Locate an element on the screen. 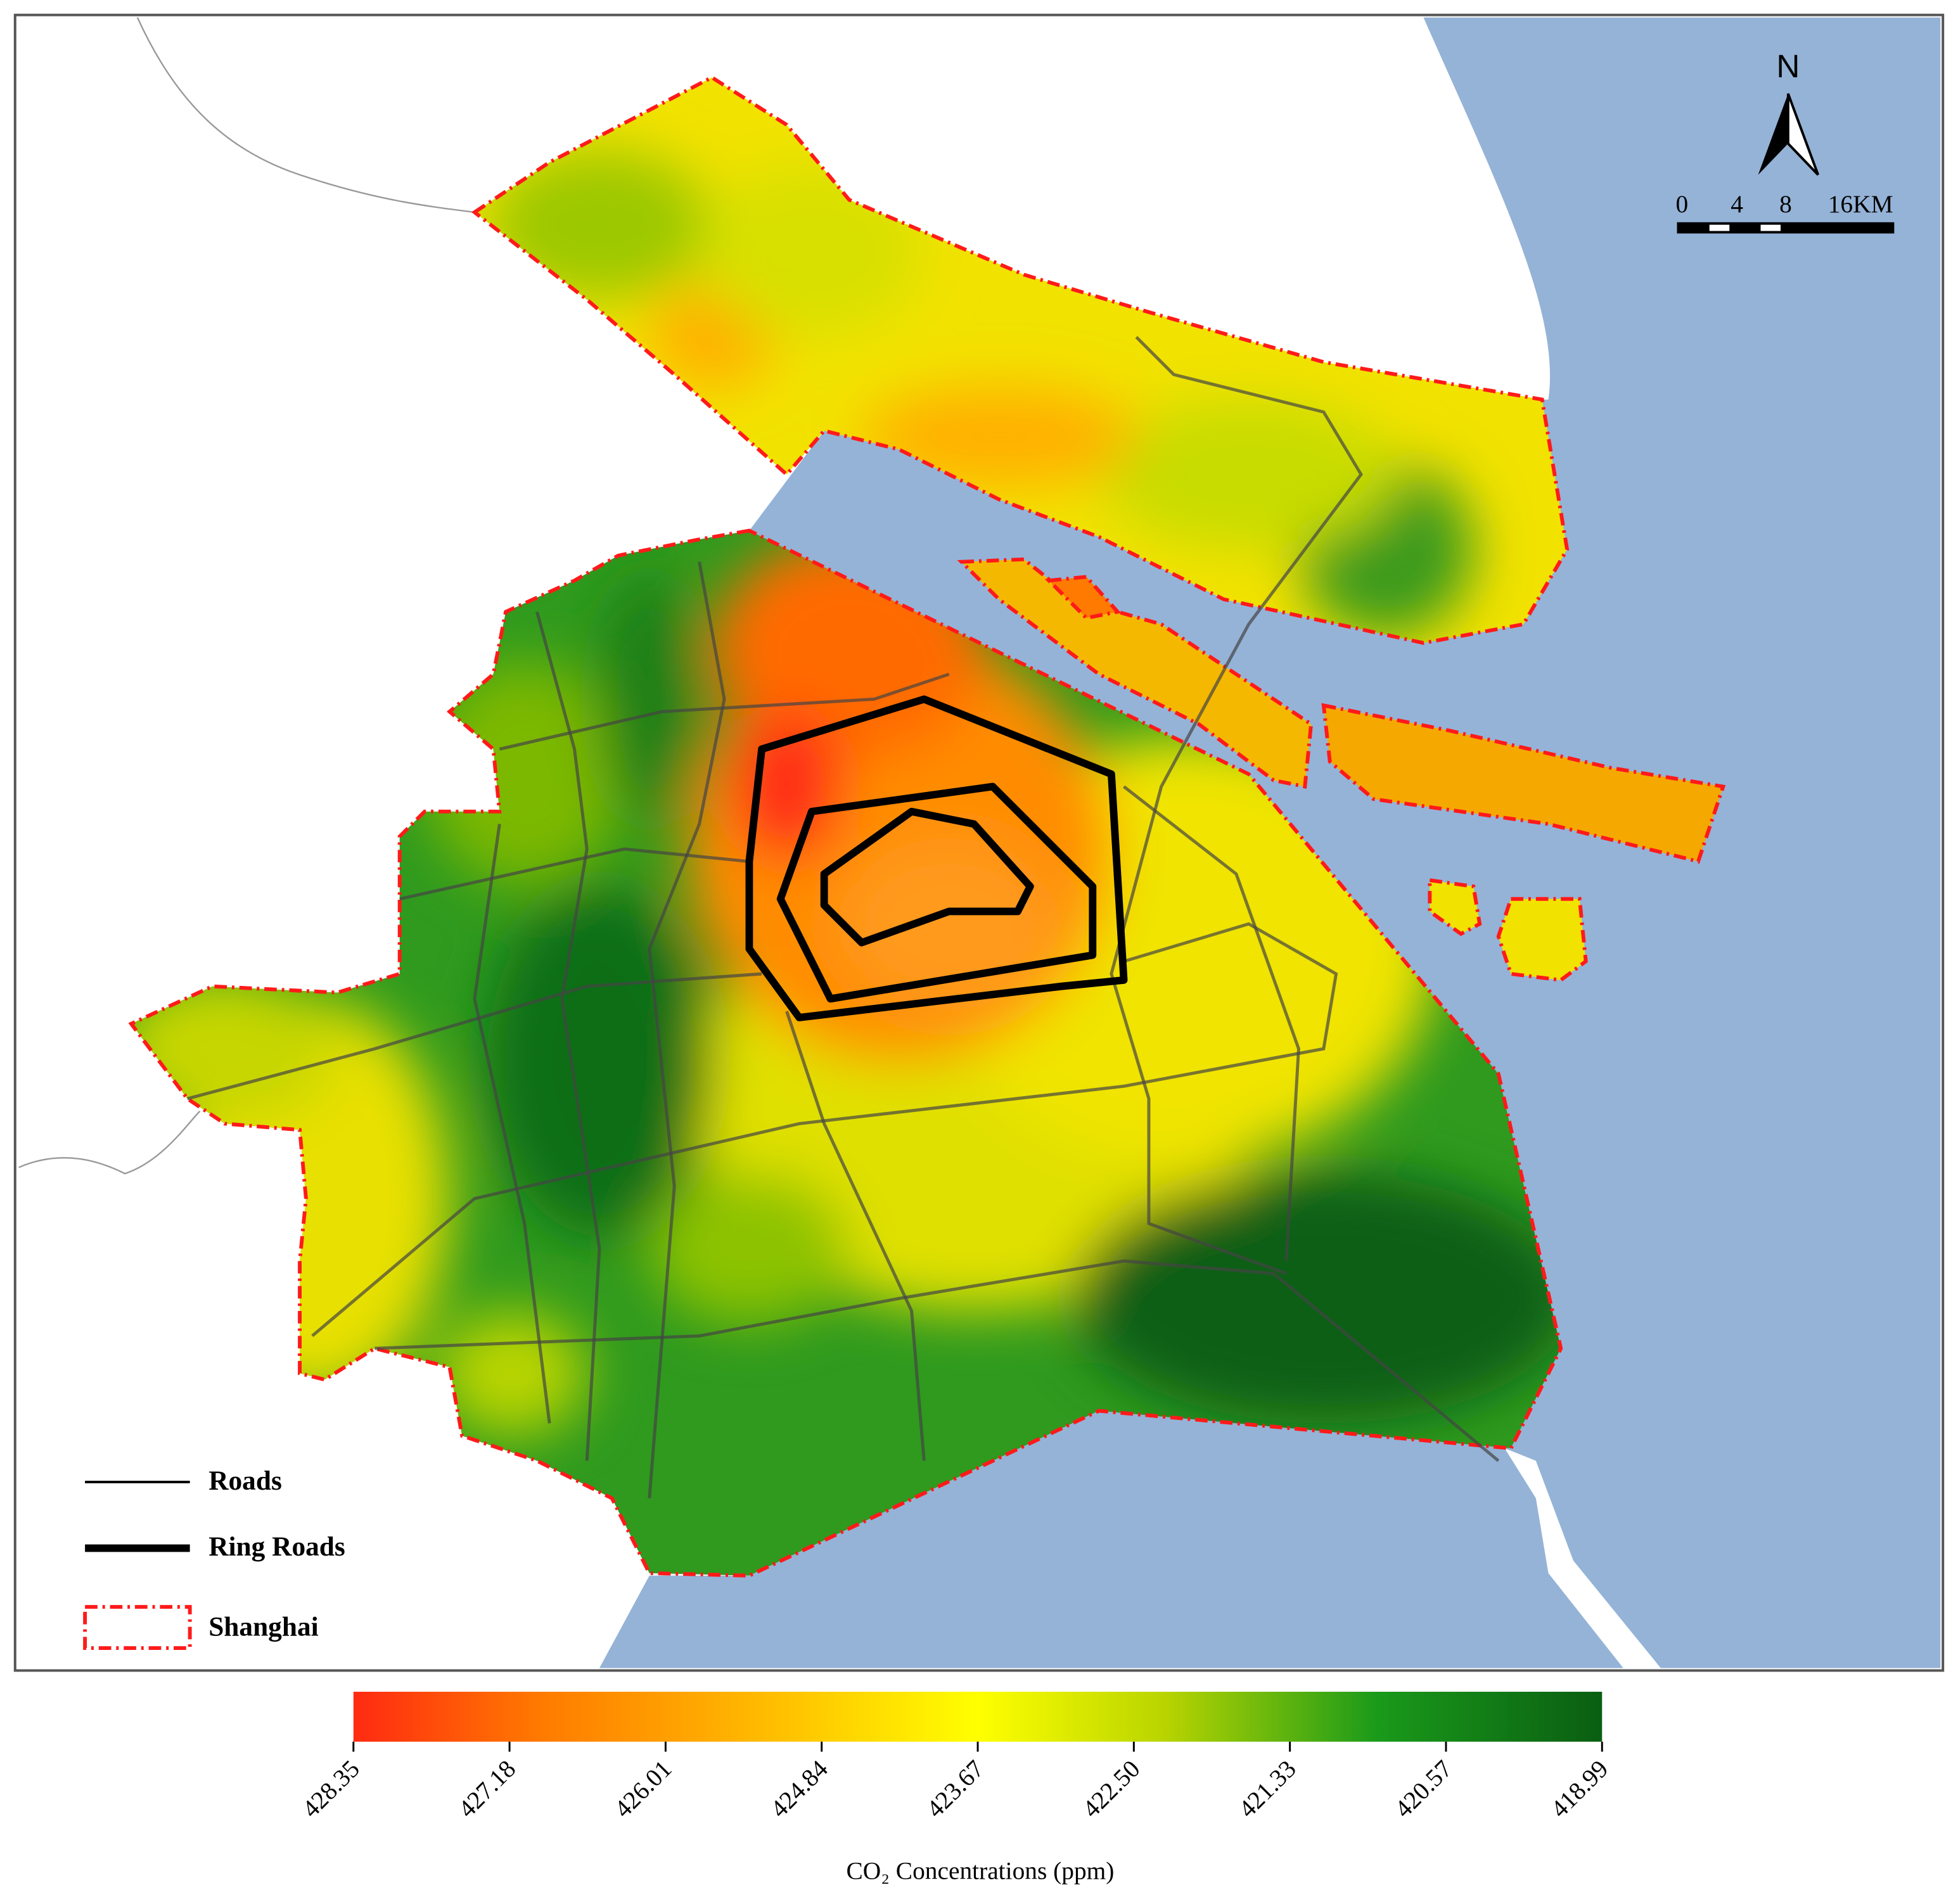 The image size is (1958, 1904). colorbar-tick-label: 427.18 is located at coordinates (487, 1788).